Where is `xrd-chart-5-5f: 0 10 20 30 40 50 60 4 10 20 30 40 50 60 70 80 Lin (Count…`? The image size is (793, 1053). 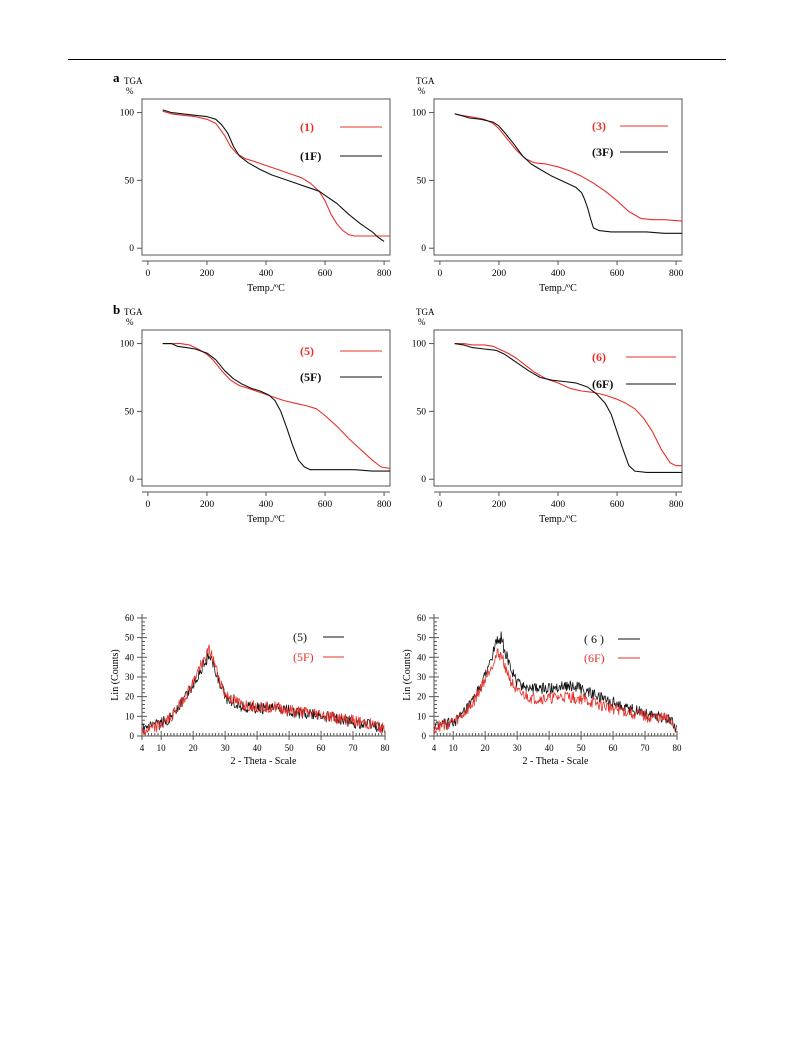
xrd-chart-5-5f: 0 10 20 30 40 50 60 4 10 20 30 40 50 60 70 80 Lin (Count… is located at coordinates (250, 690).